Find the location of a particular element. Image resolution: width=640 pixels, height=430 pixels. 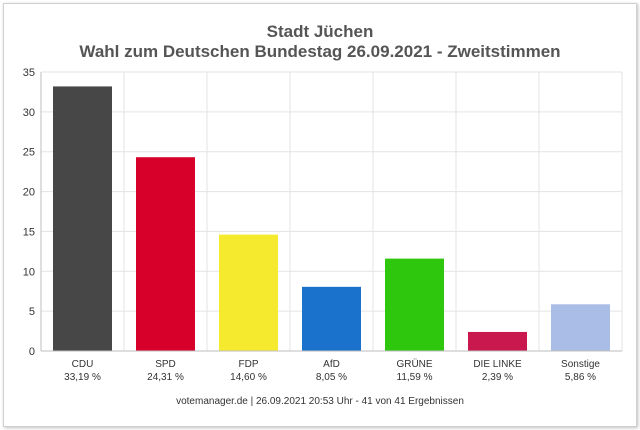

bar-spd is located at coordinates (165, 254).